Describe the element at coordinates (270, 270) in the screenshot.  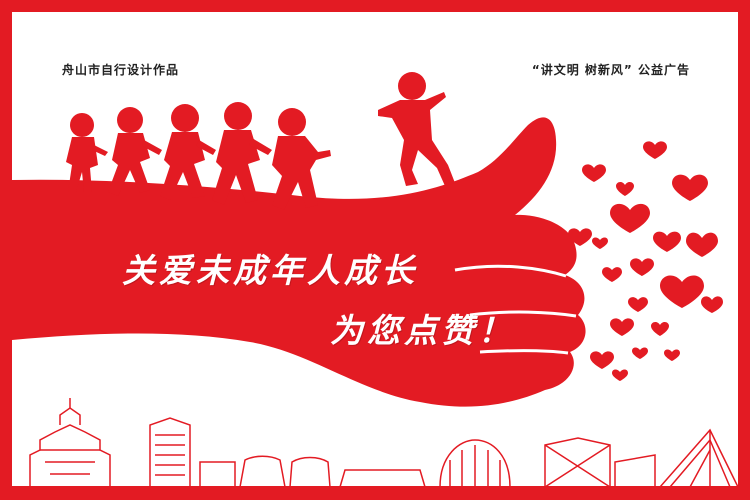
I see `slogan-line-1: 关爱未成年人成长` at that location.